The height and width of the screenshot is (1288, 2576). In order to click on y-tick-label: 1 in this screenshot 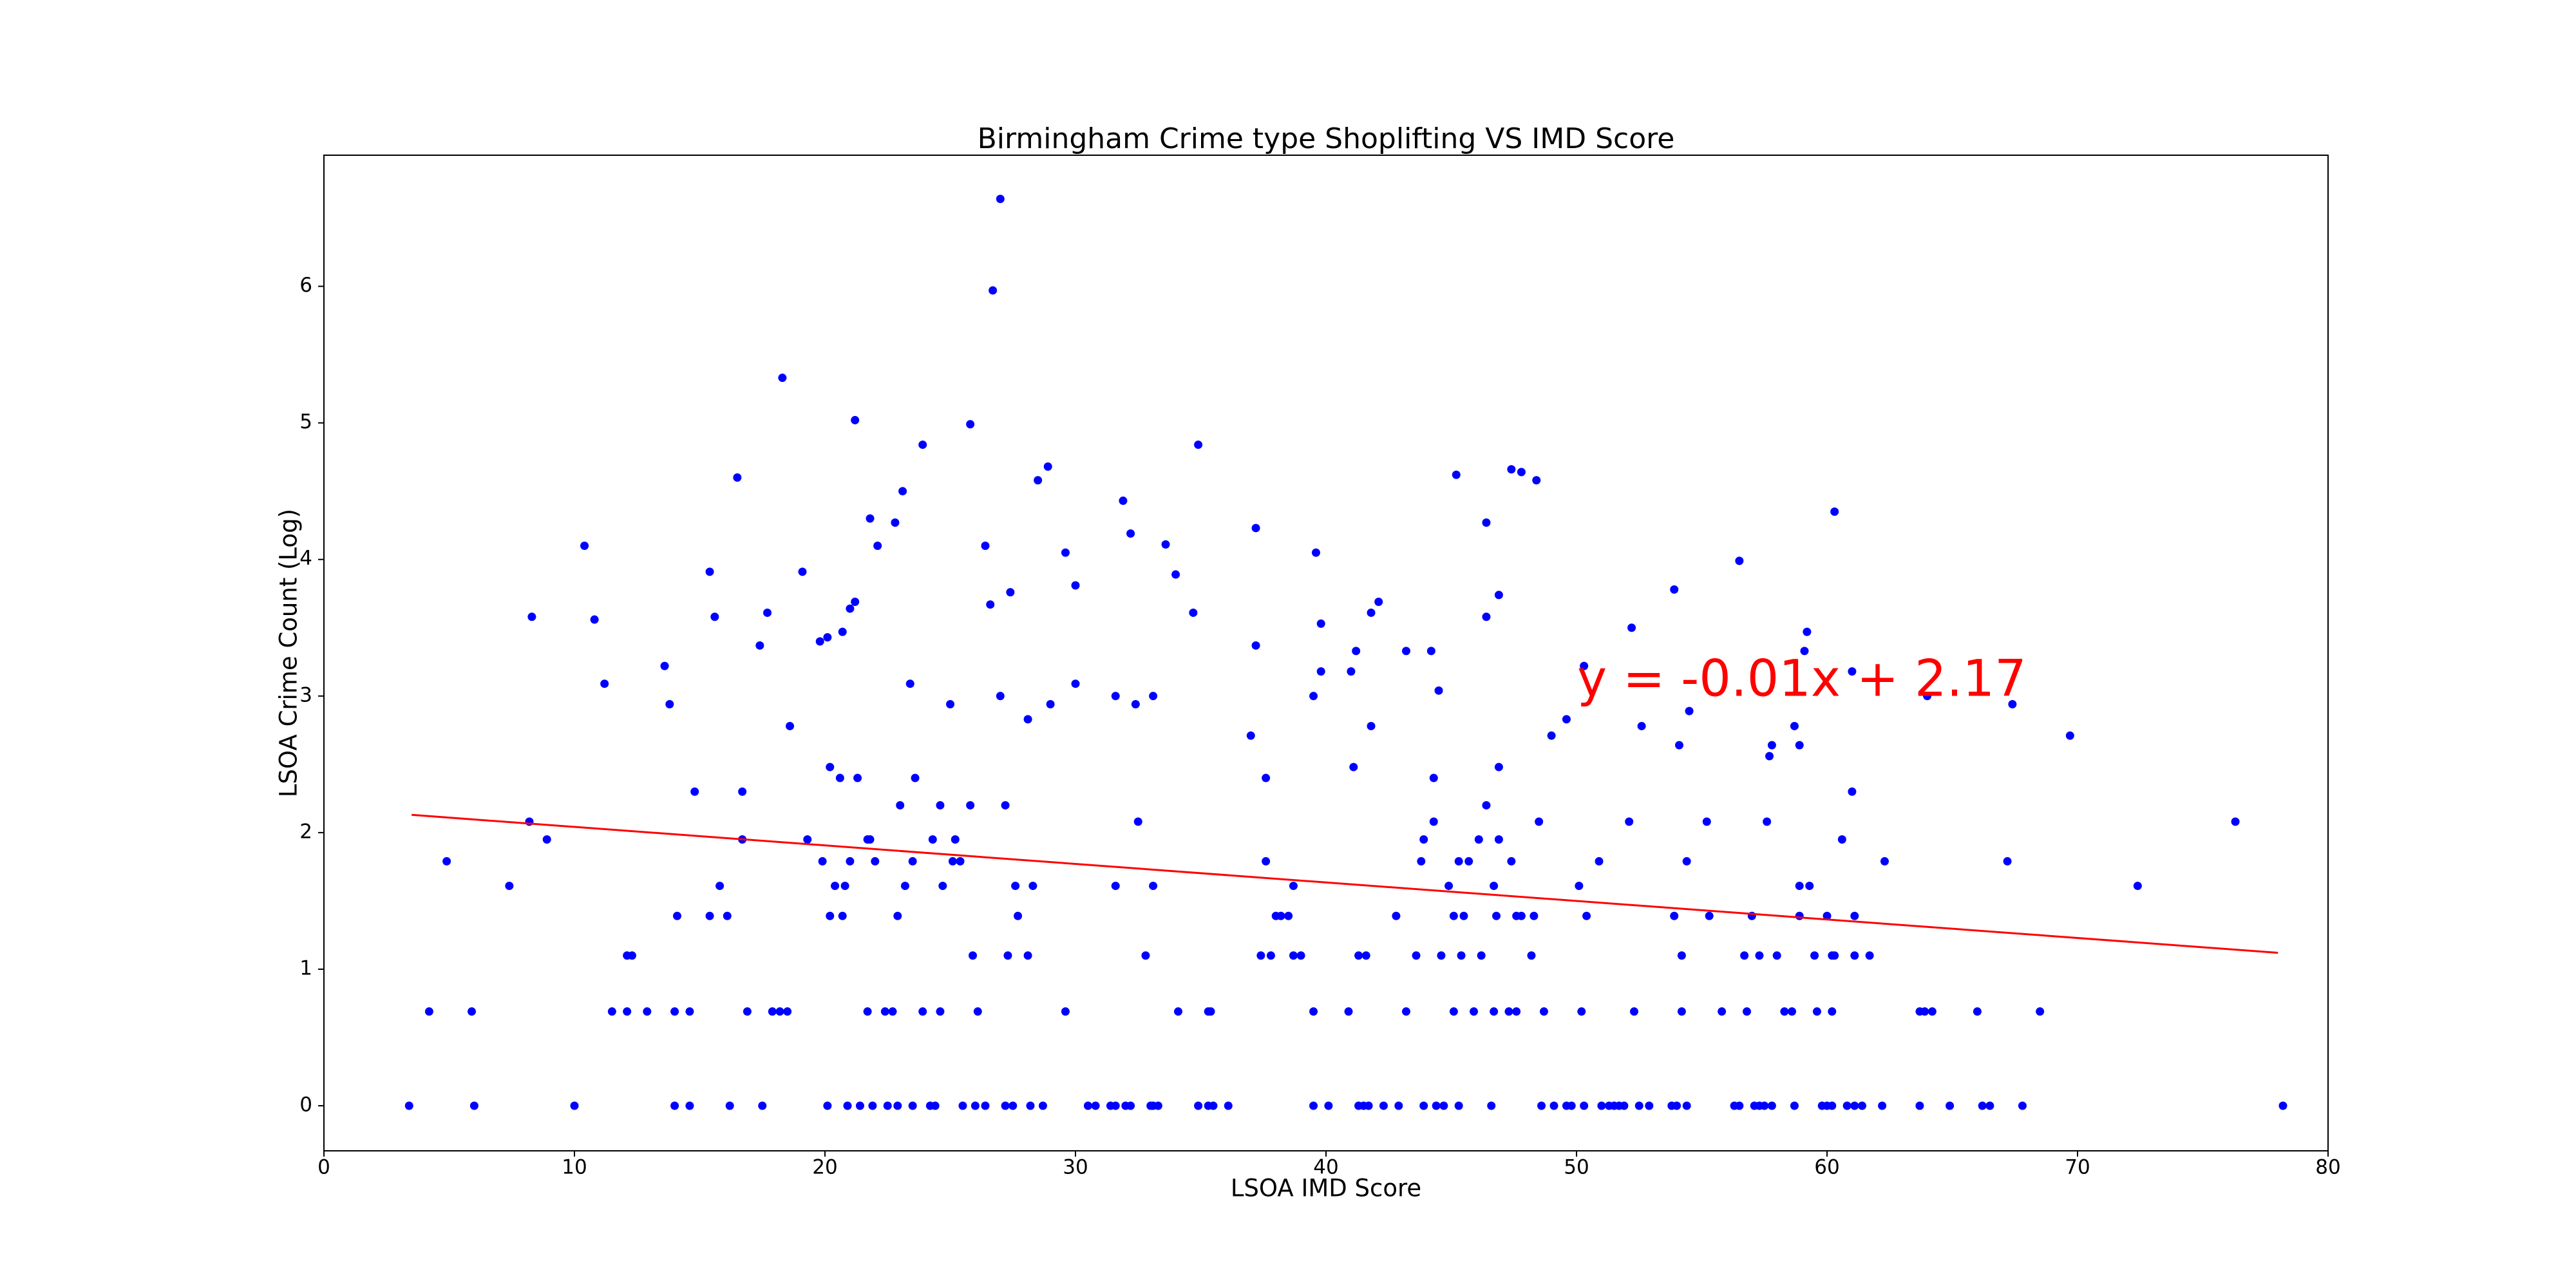, I will do `click(305, 968)`.